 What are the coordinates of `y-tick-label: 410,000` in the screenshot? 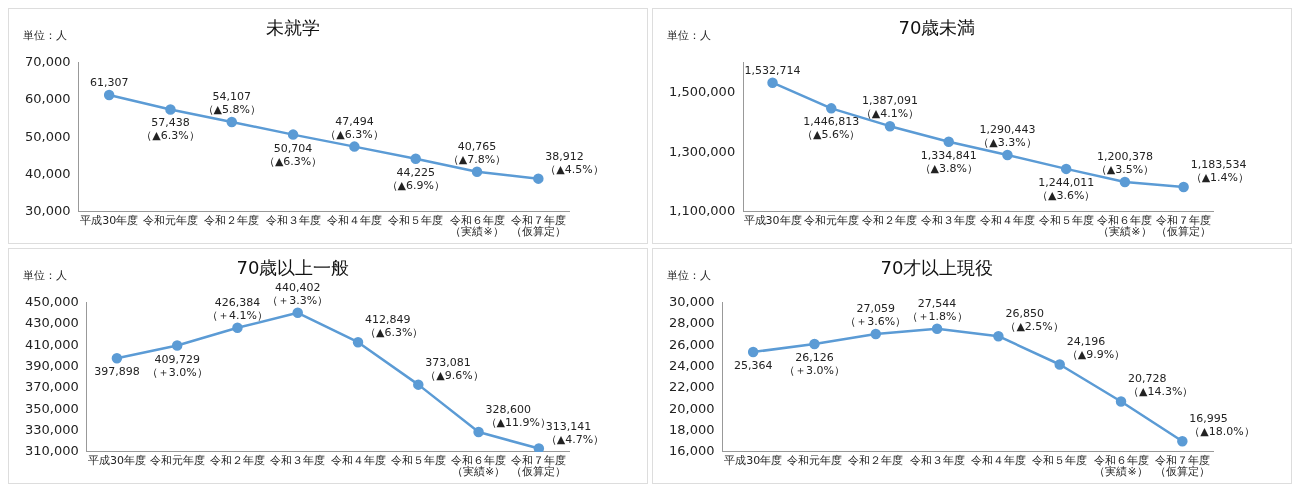 It's located at (51, 344).